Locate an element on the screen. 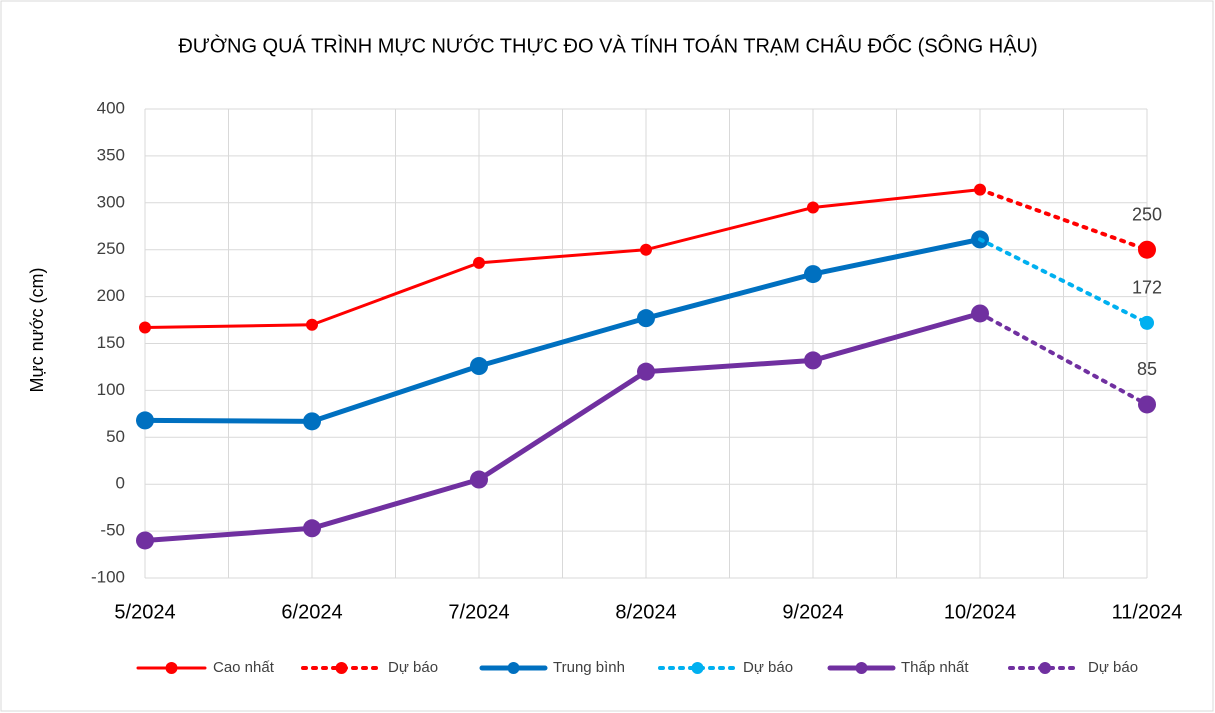 The height and width of the screenshot is (713, 1215). y-tick-label: 150 is located at coordinates (111, 342).